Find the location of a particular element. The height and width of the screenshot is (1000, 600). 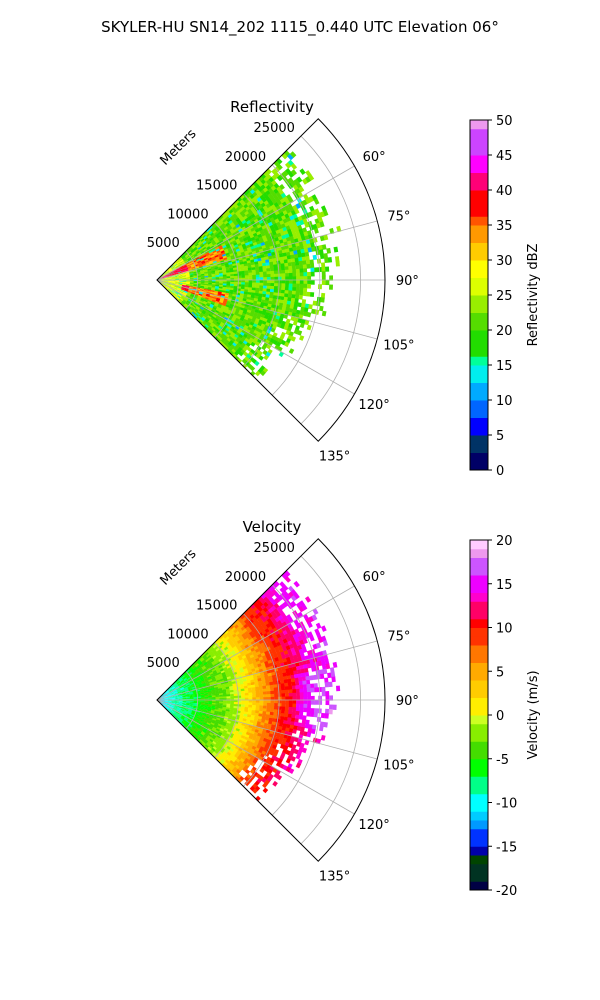

sector-frame is located at coordinates (271, 280).